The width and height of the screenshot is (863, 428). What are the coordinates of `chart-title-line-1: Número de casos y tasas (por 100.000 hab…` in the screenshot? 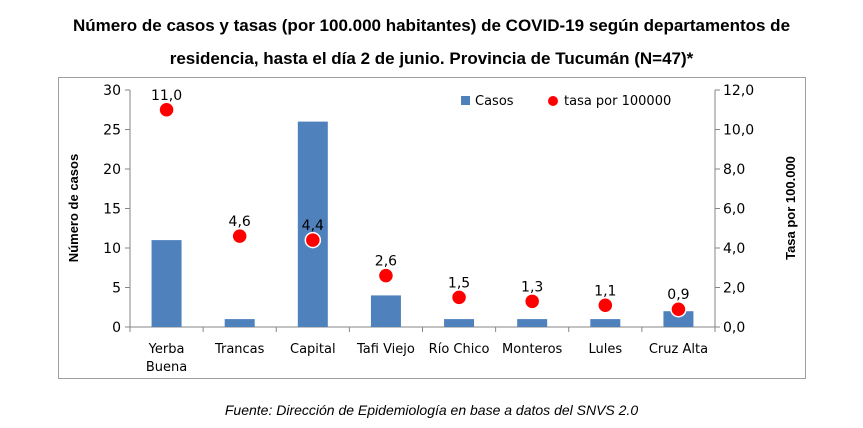 It's located at (431, 25).